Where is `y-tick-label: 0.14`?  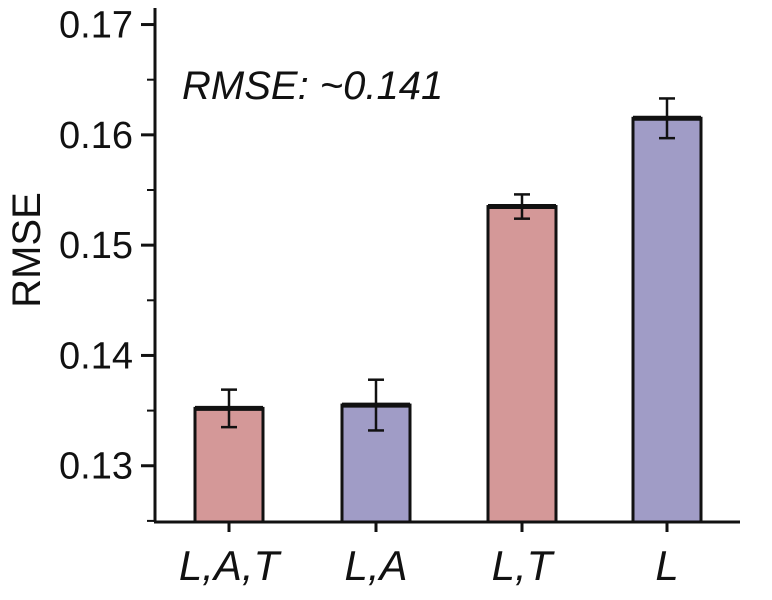
y-tick-label: 0.14 is located at coordinates (96, 356).